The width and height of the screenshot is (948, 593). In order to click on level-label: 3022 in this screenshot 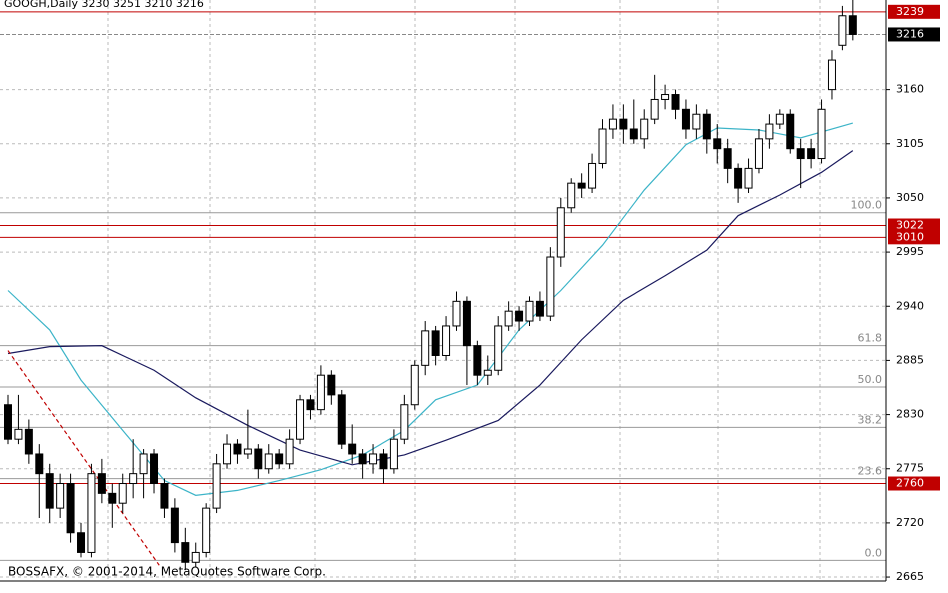, I will do `click(910, 225)`.